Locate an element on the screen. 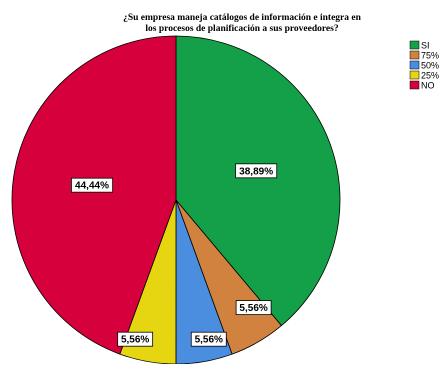 The image size is (442, 369). data-label-50pct: 5,56% is located at coordinates (208, 339).